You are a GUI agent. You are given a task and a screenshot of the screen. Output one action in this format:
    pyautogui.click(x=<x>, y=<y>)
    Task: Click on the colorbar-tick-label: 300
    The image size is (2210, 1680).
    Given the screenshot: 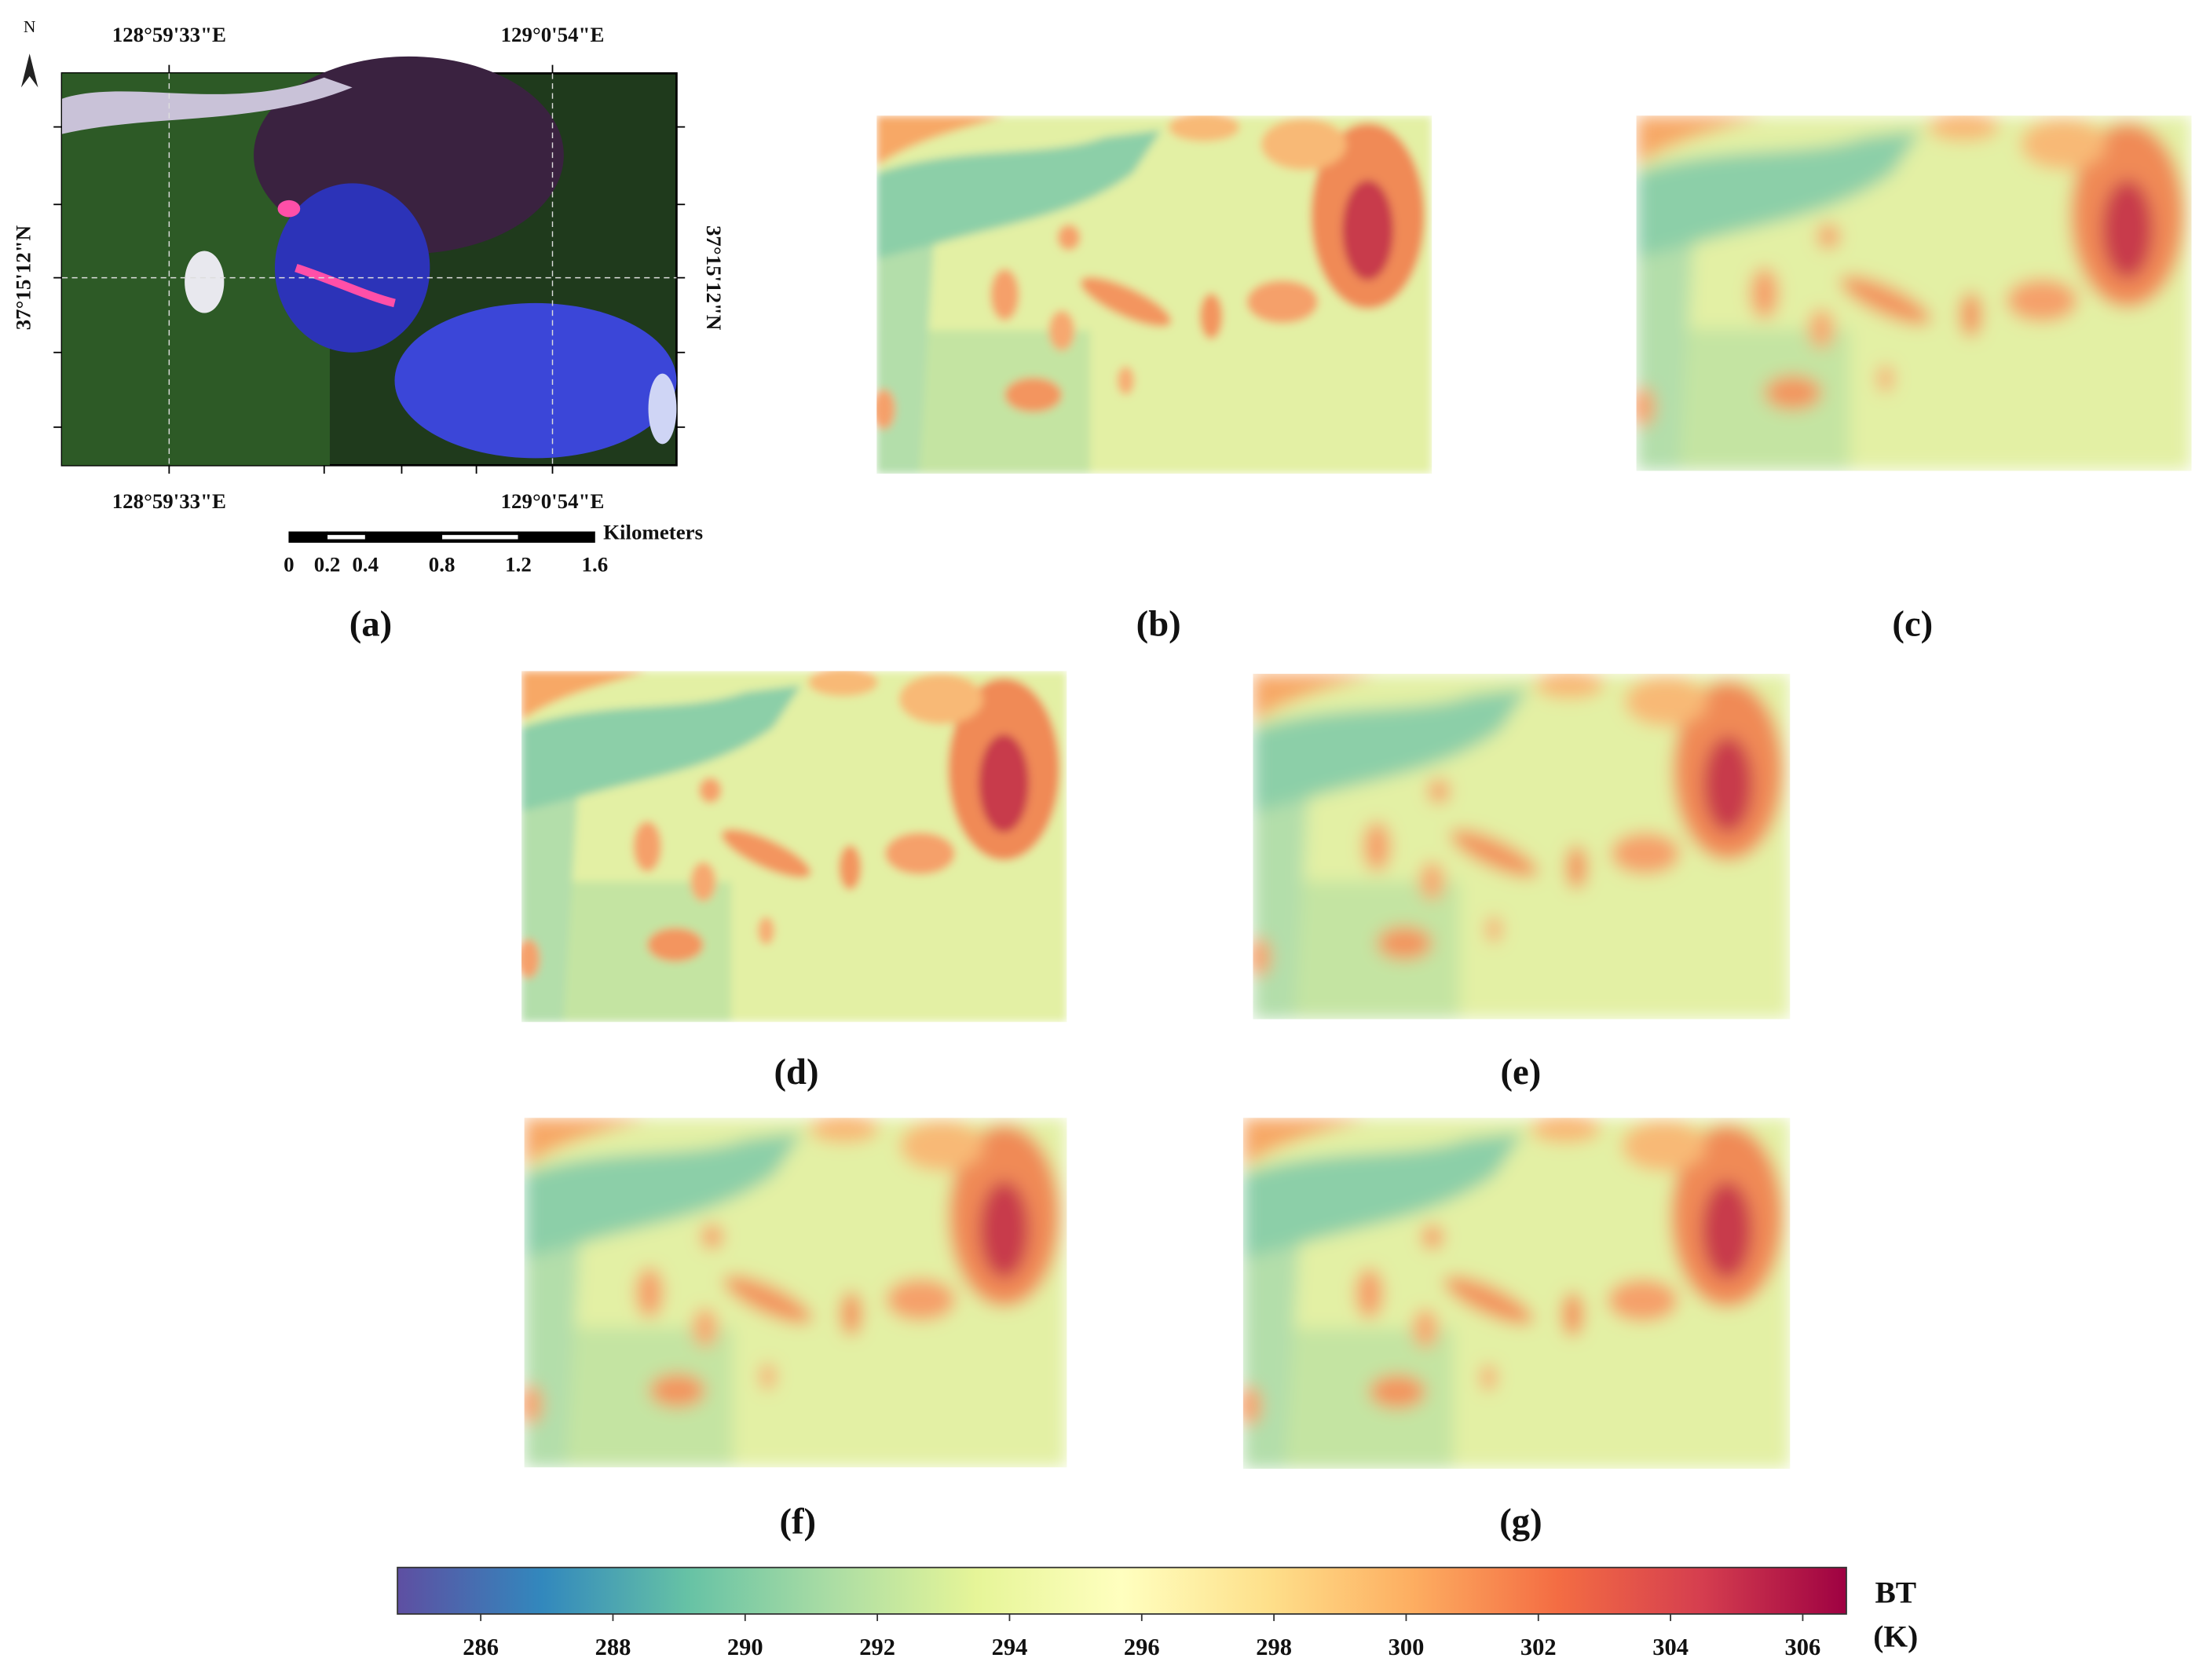 What is the action you would take?
    pyautogui.click(x=1407, y=1647)
    